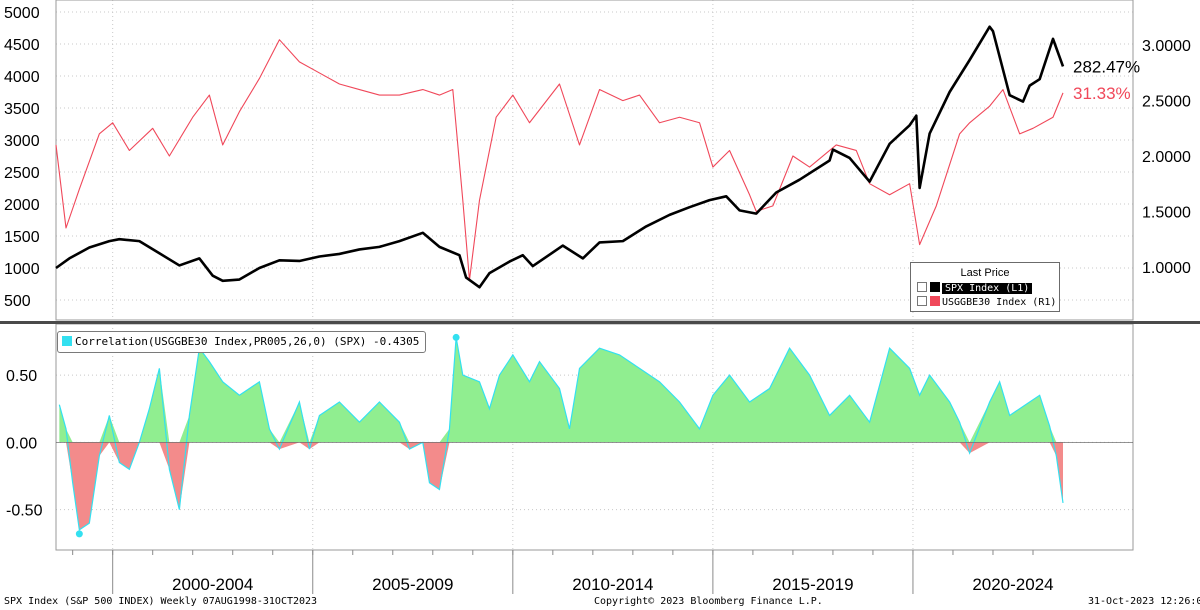 The image size is (1200, 610). Describe the element at coordinates (22, 77) in the screenshot. I see `y-left-tick-label: 4000` at that location.